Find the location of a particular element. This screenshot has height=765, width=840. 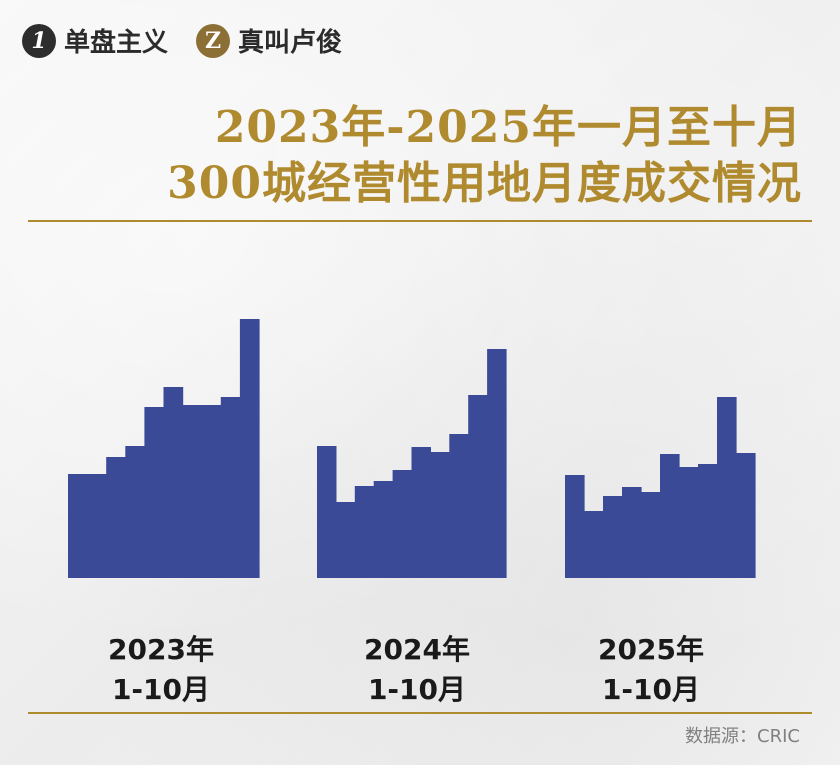

brand-name: 真叫卢俊 is located at coordinates (290, 43).